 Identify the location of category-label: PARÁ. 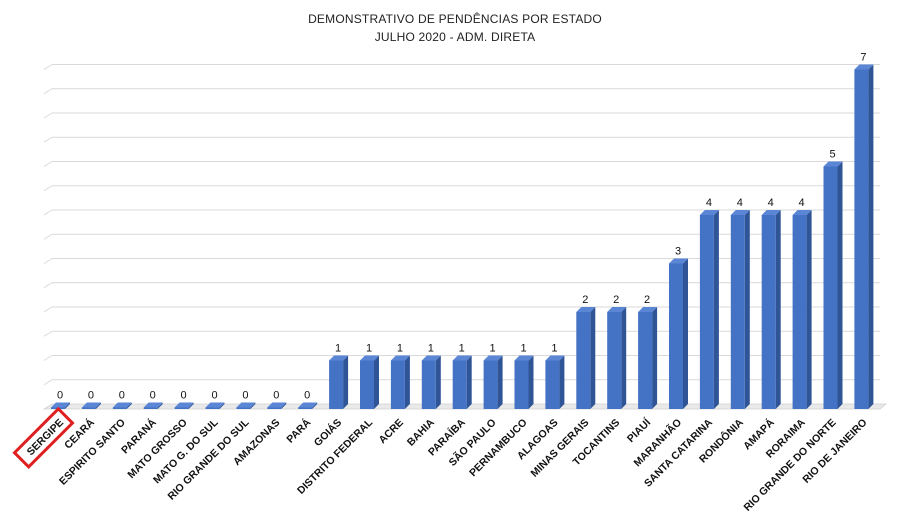
(299, 431).